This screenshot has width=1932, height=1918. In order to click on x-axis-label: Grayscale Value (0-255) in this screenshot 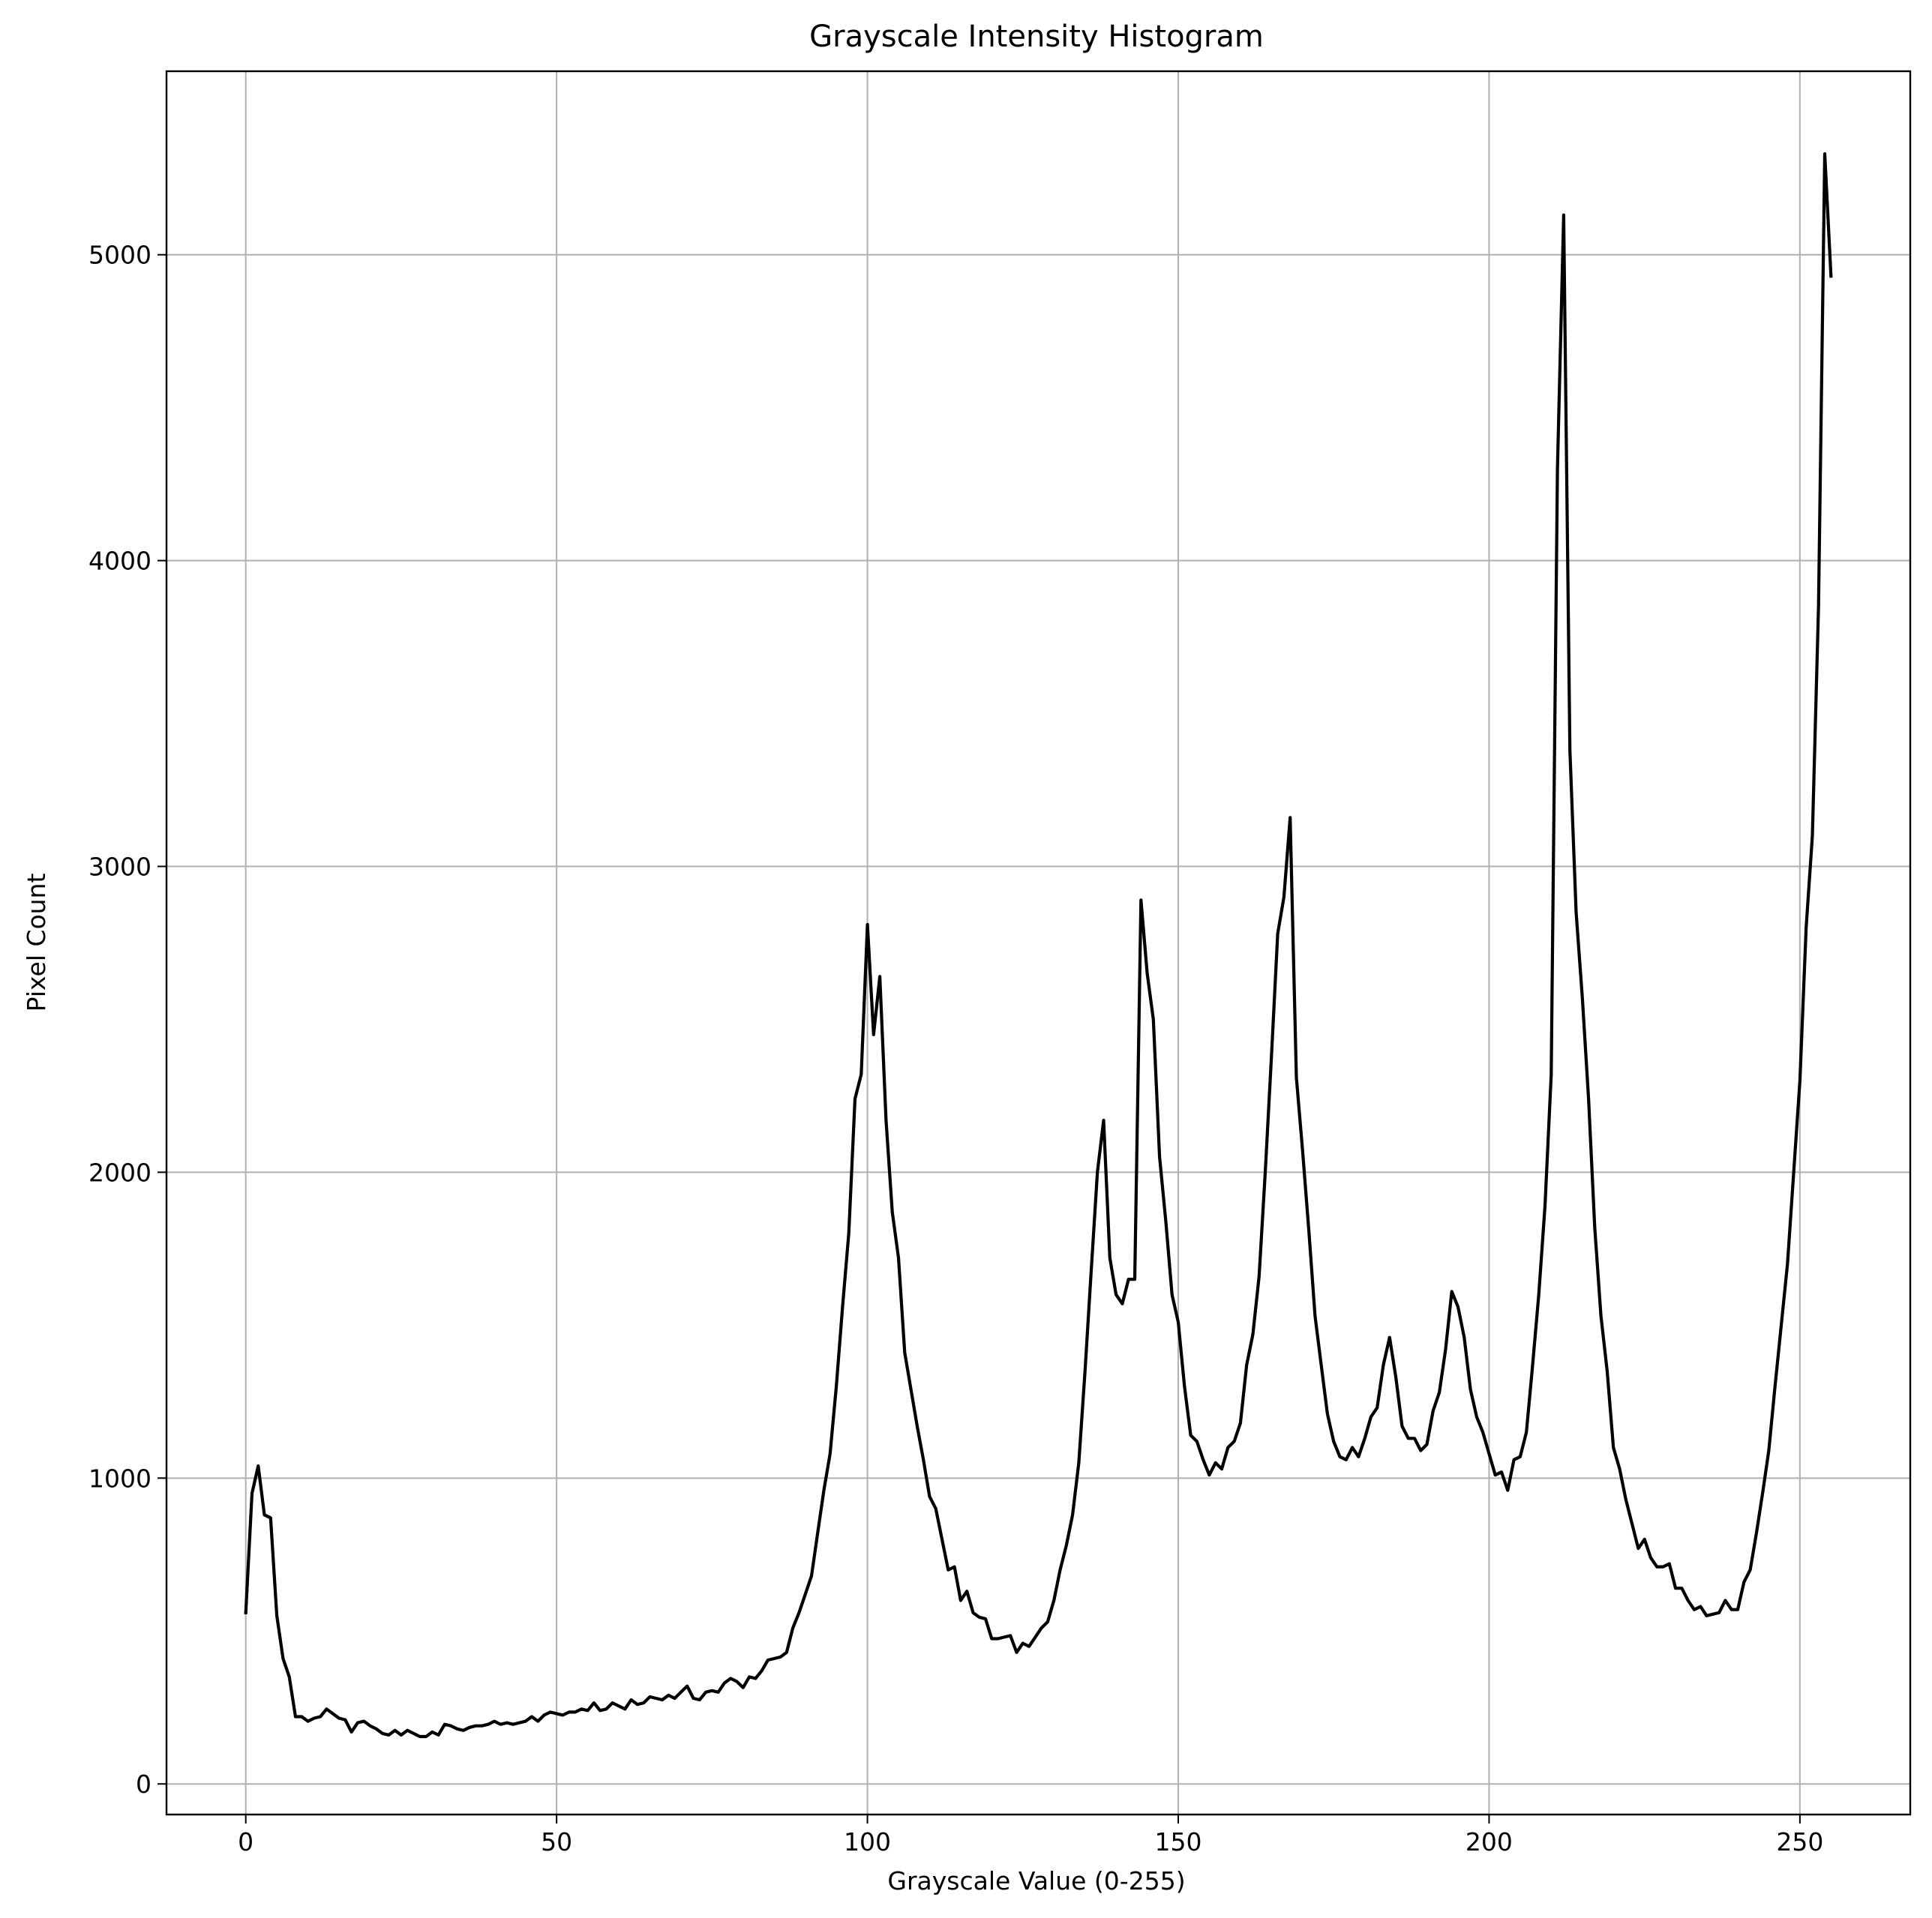, I will do `click(1036, 1881)`.